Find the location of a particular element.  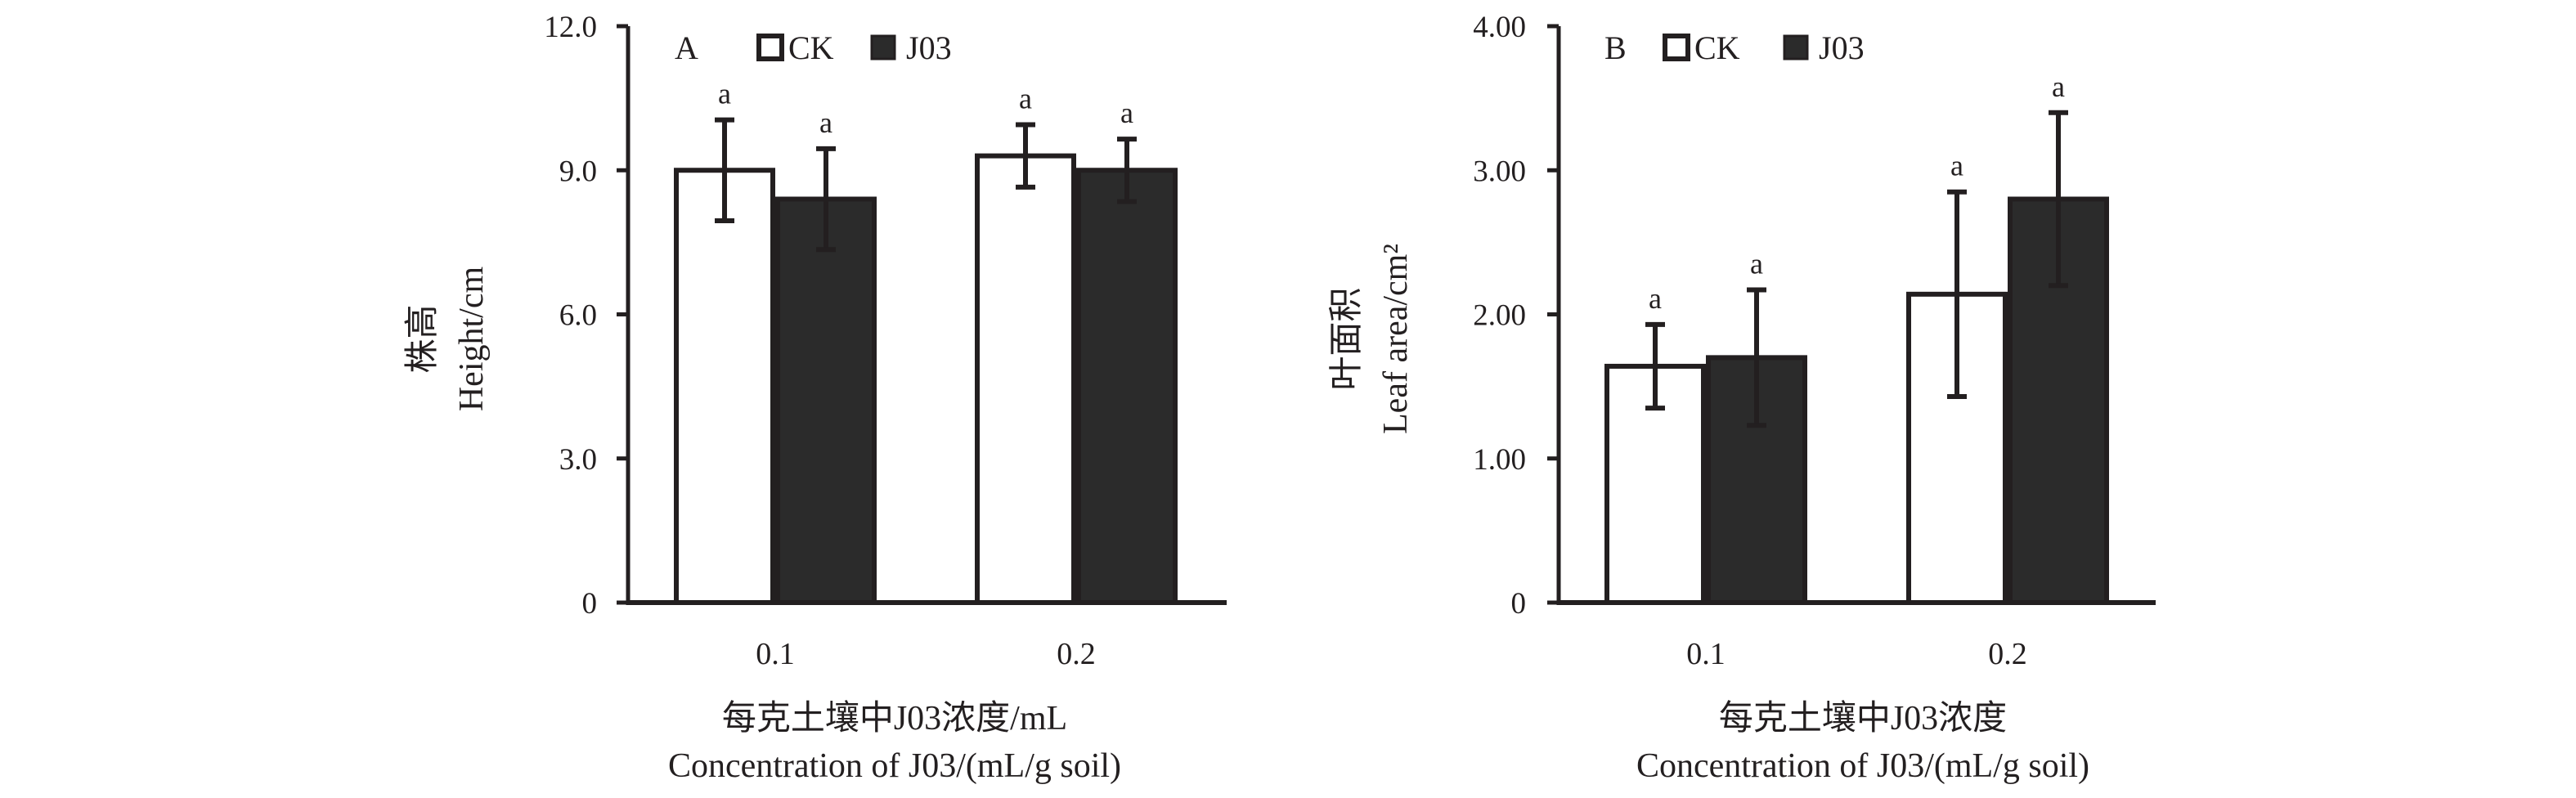

y-axis-title-cn: 株高 is located at coordinates (423, 338).